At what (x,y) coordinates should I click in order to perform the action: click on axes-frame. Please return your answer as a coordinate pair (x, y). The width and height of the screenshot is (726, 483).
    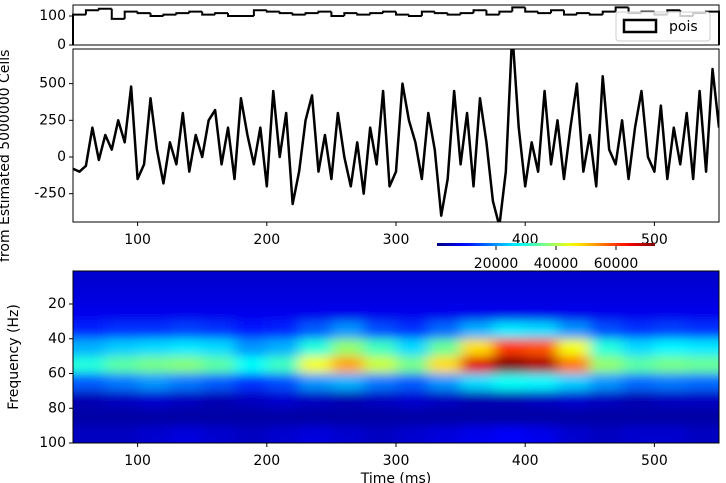
    Looking at the image, I should click on (396, 25).